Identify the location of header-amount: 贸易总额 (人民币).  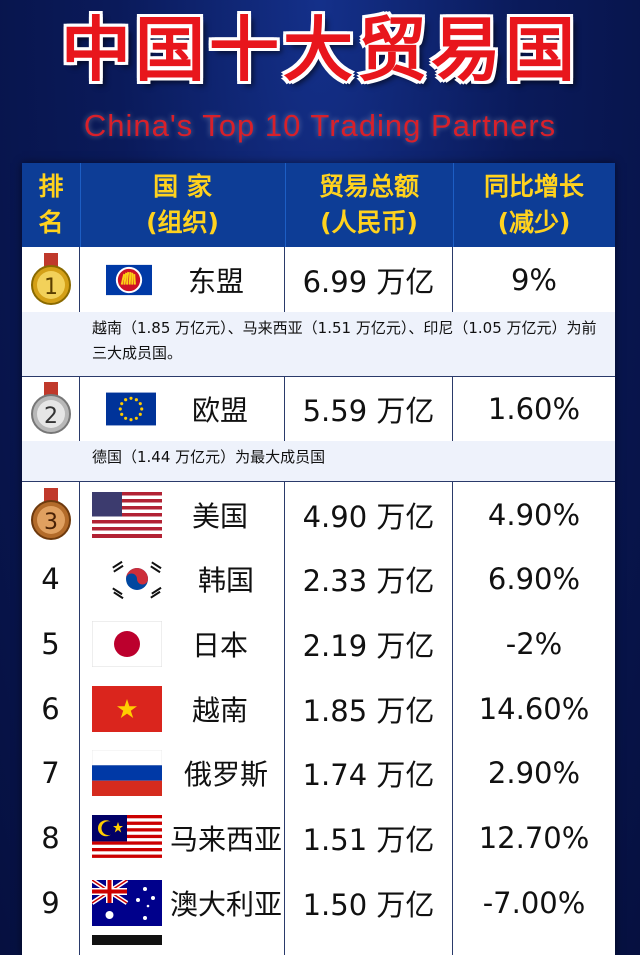
(369, 205).